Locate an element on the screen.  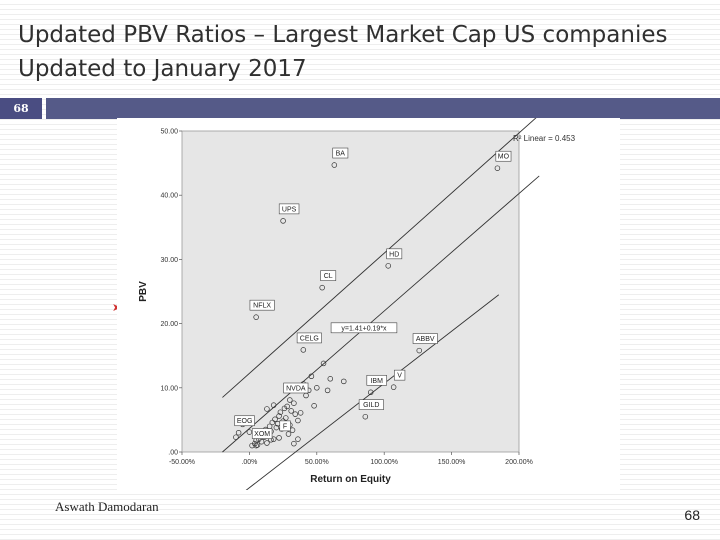
lower-band-line is located at coordinates (372, 392).